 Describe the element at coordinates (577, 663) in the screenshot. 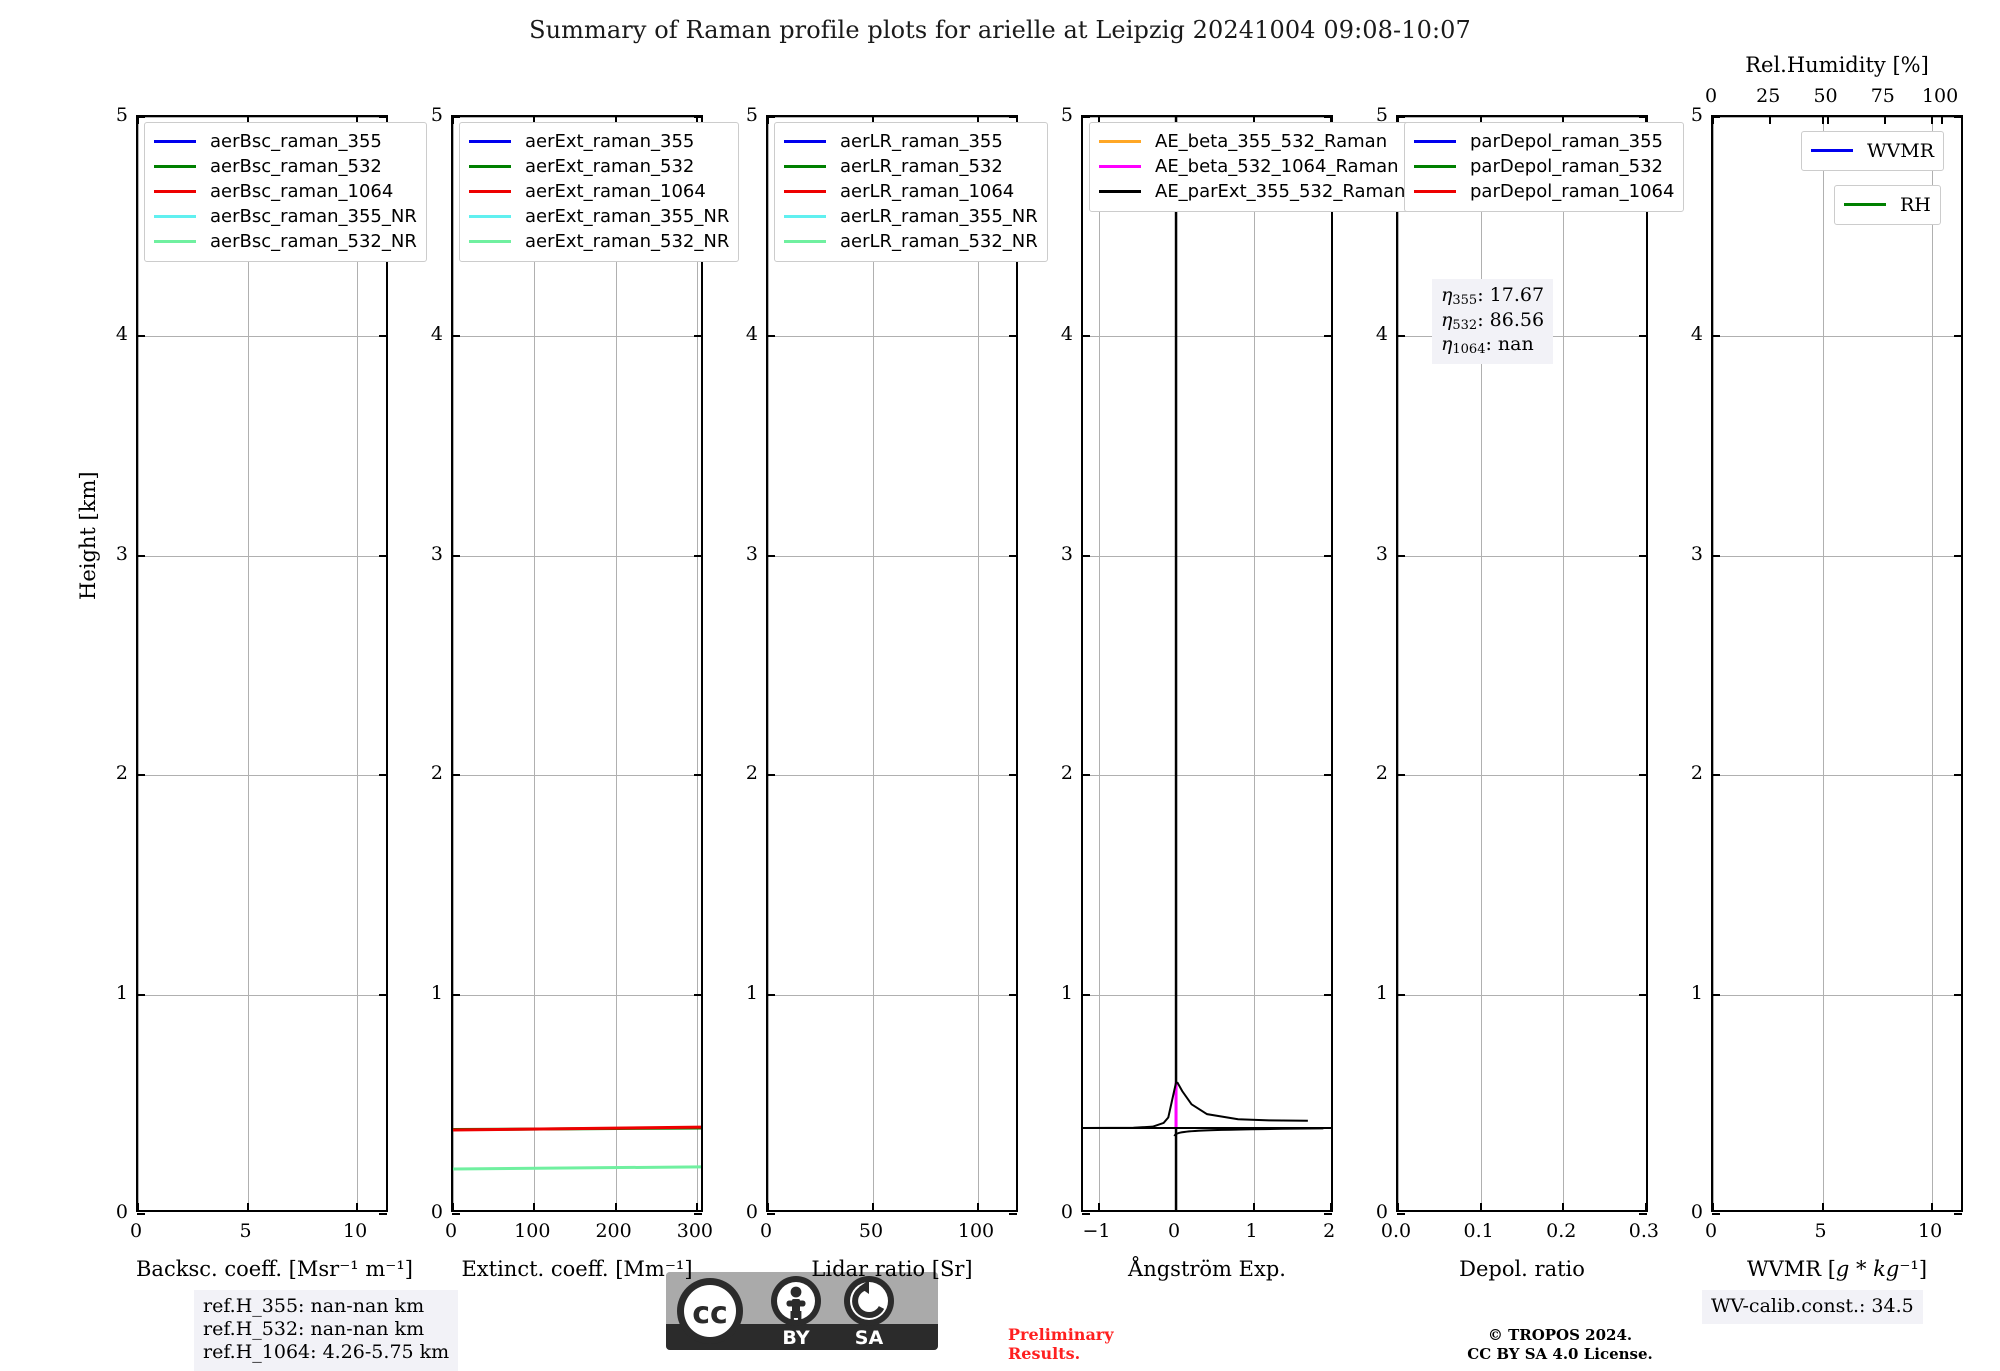

I see `data-series-layer-extinction` at that location.